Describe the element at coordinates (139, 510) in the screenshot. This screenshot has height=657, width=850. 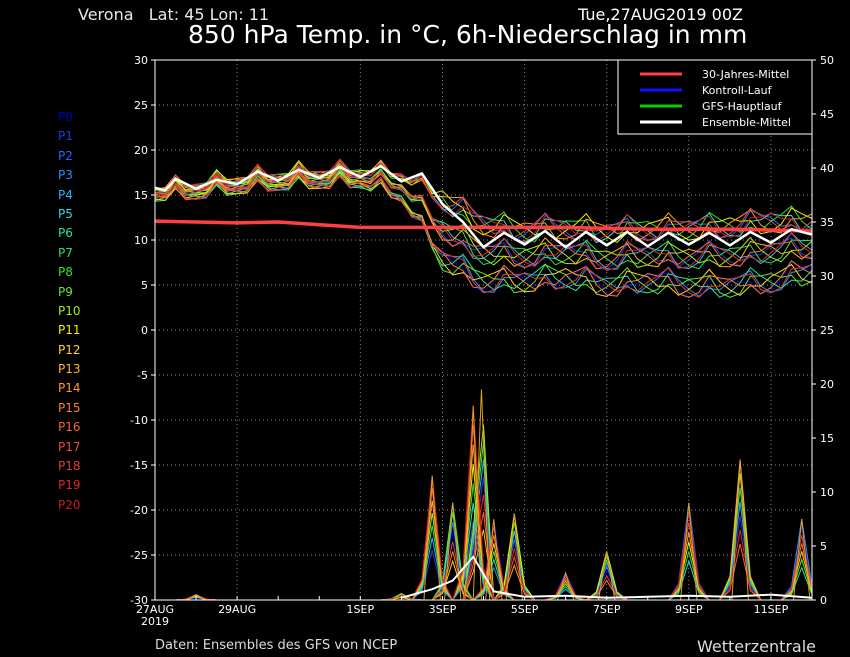
I see `y-tick-label: -20` at that location.